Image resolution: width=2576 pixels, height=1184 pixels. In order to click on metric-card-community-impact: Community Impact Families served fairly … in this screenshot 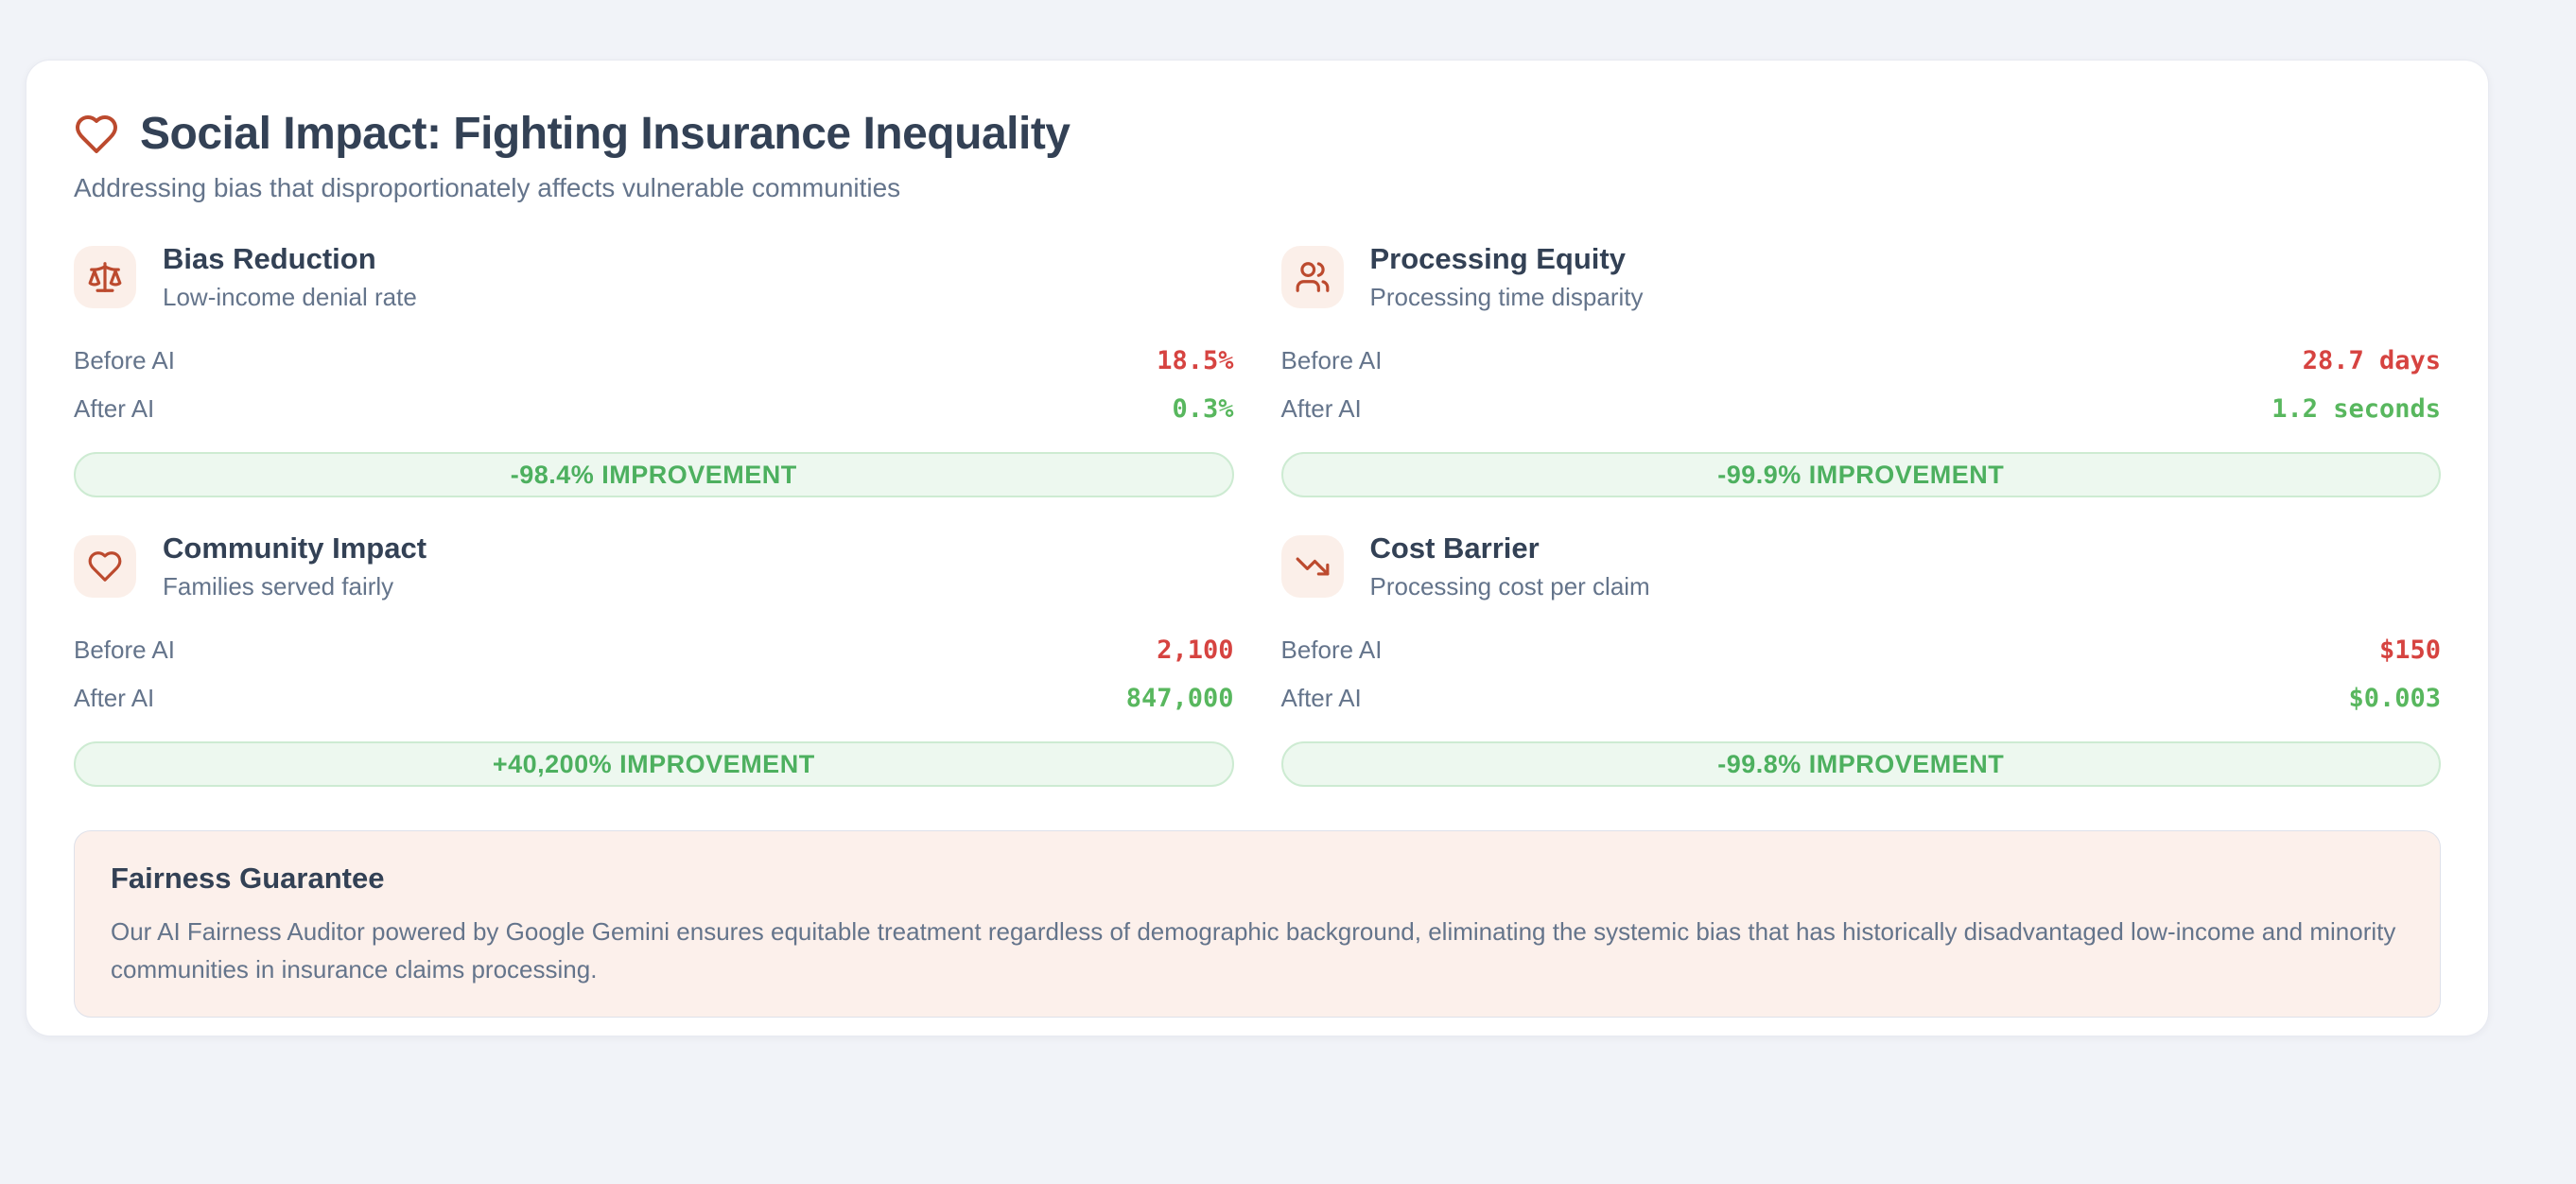, I will do `click(654, 659)`.